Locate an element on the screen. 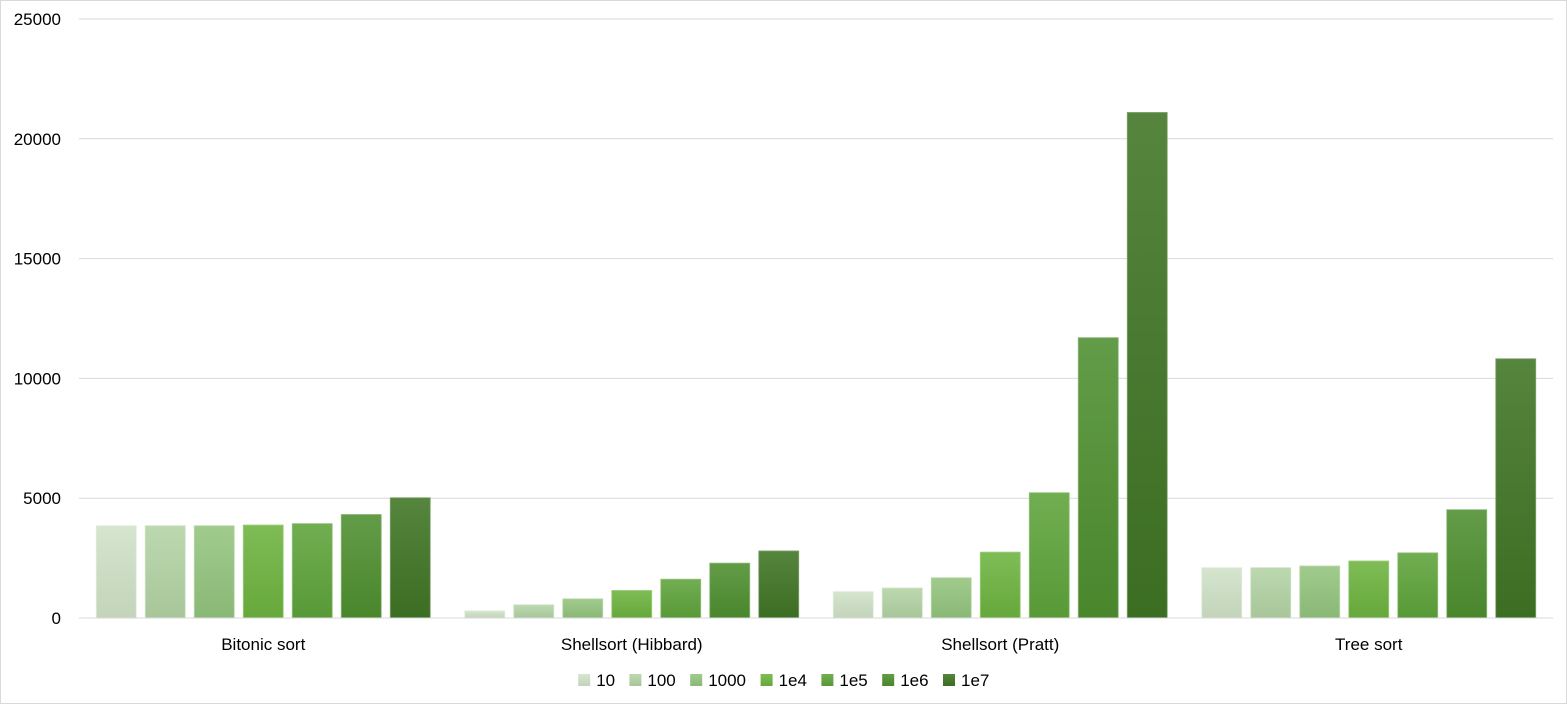  legend-label: 10 is located at coordinates (605, 680).